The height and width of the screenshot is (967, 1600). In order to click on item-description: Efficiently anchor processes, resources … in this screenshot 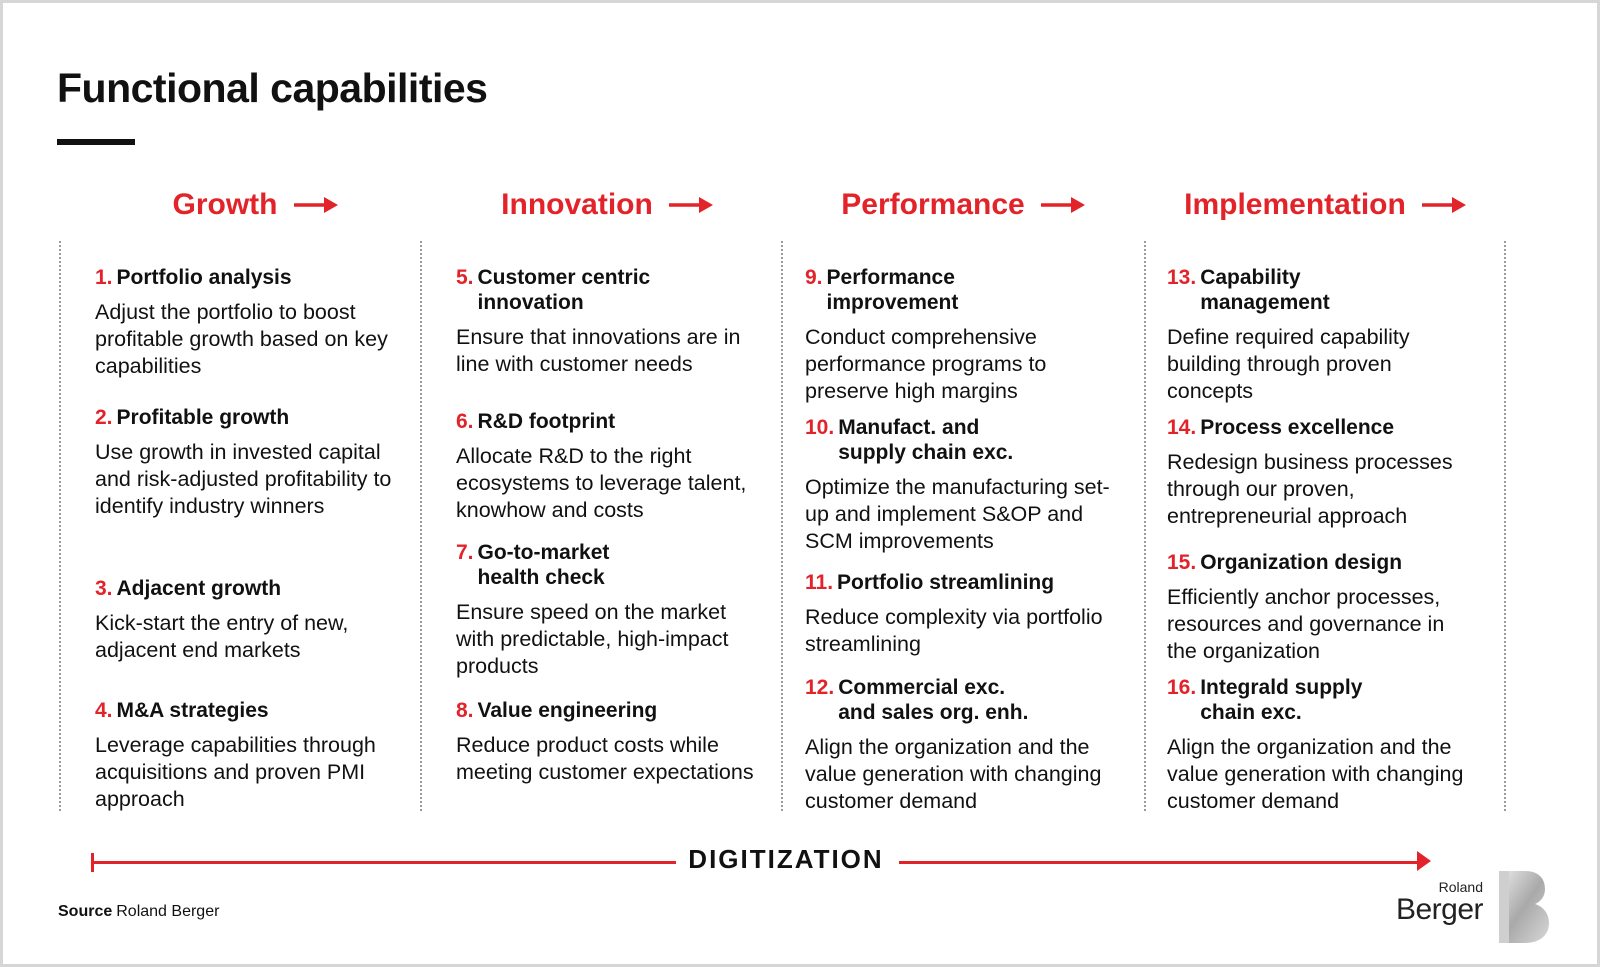, I will do `click(1306, 624)`.